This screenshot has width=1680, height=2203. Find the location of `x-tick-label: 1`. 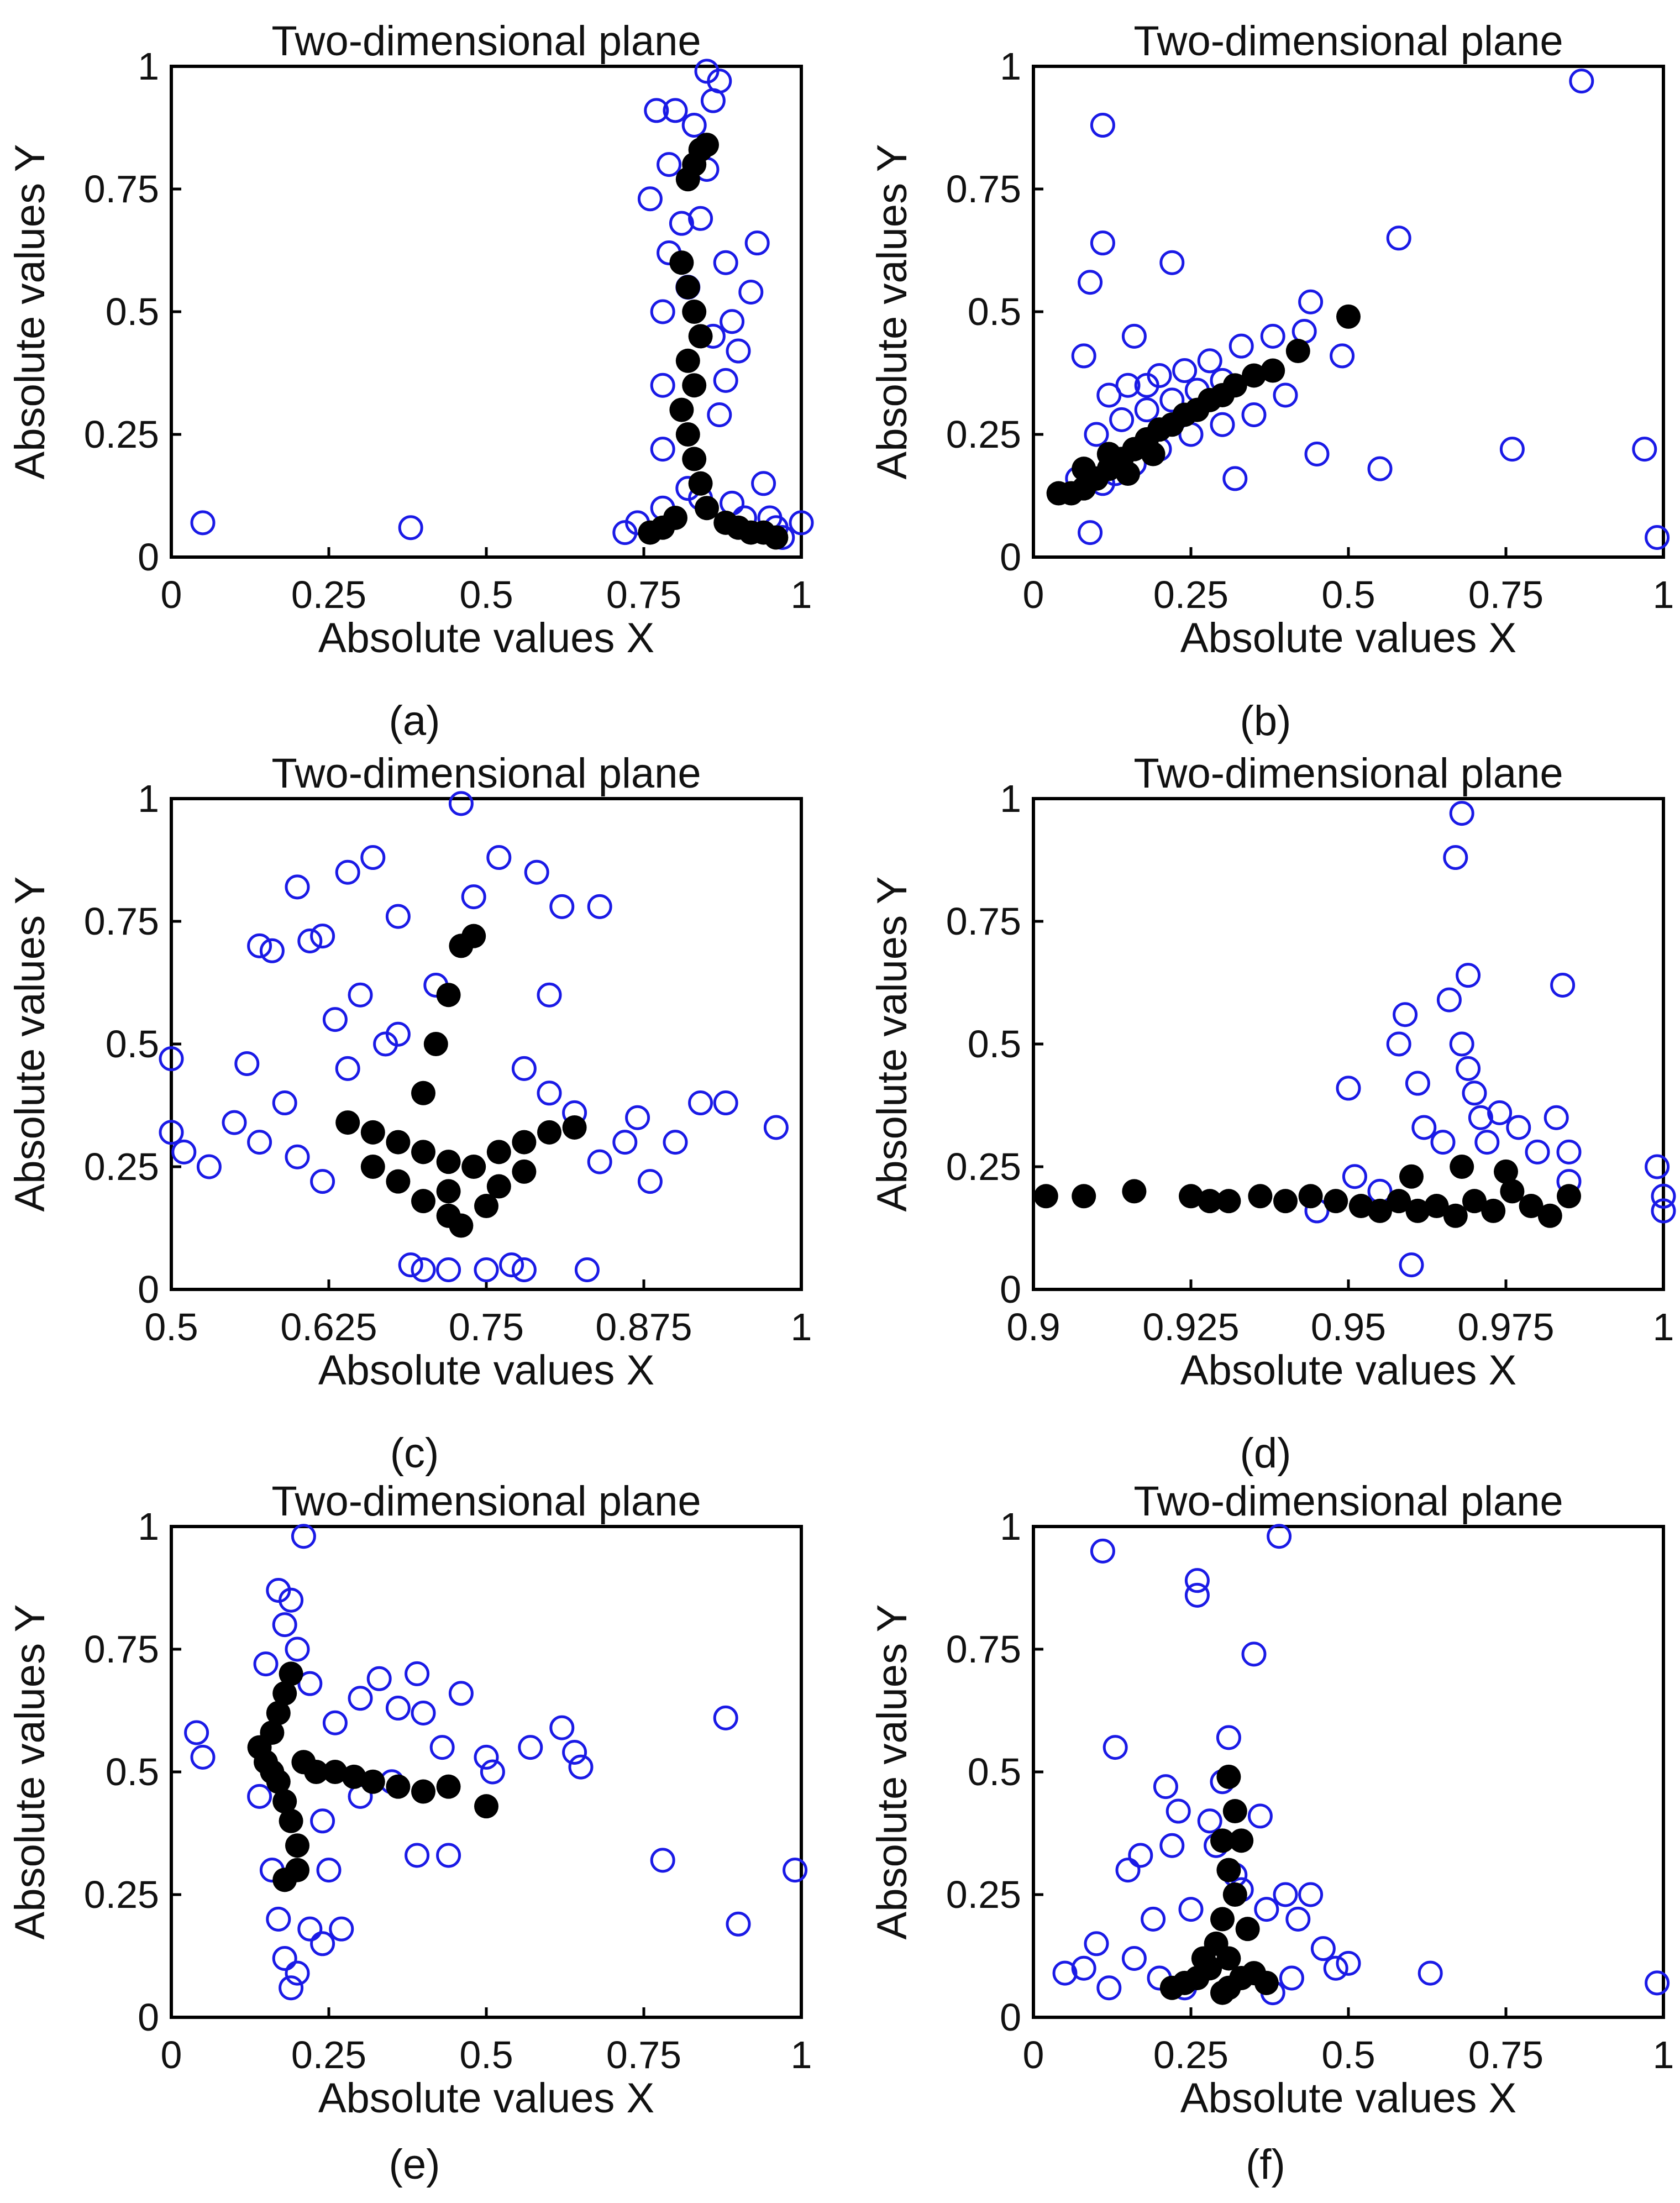

x-tick-label: 1 is located at coordinates (1664, 2054).